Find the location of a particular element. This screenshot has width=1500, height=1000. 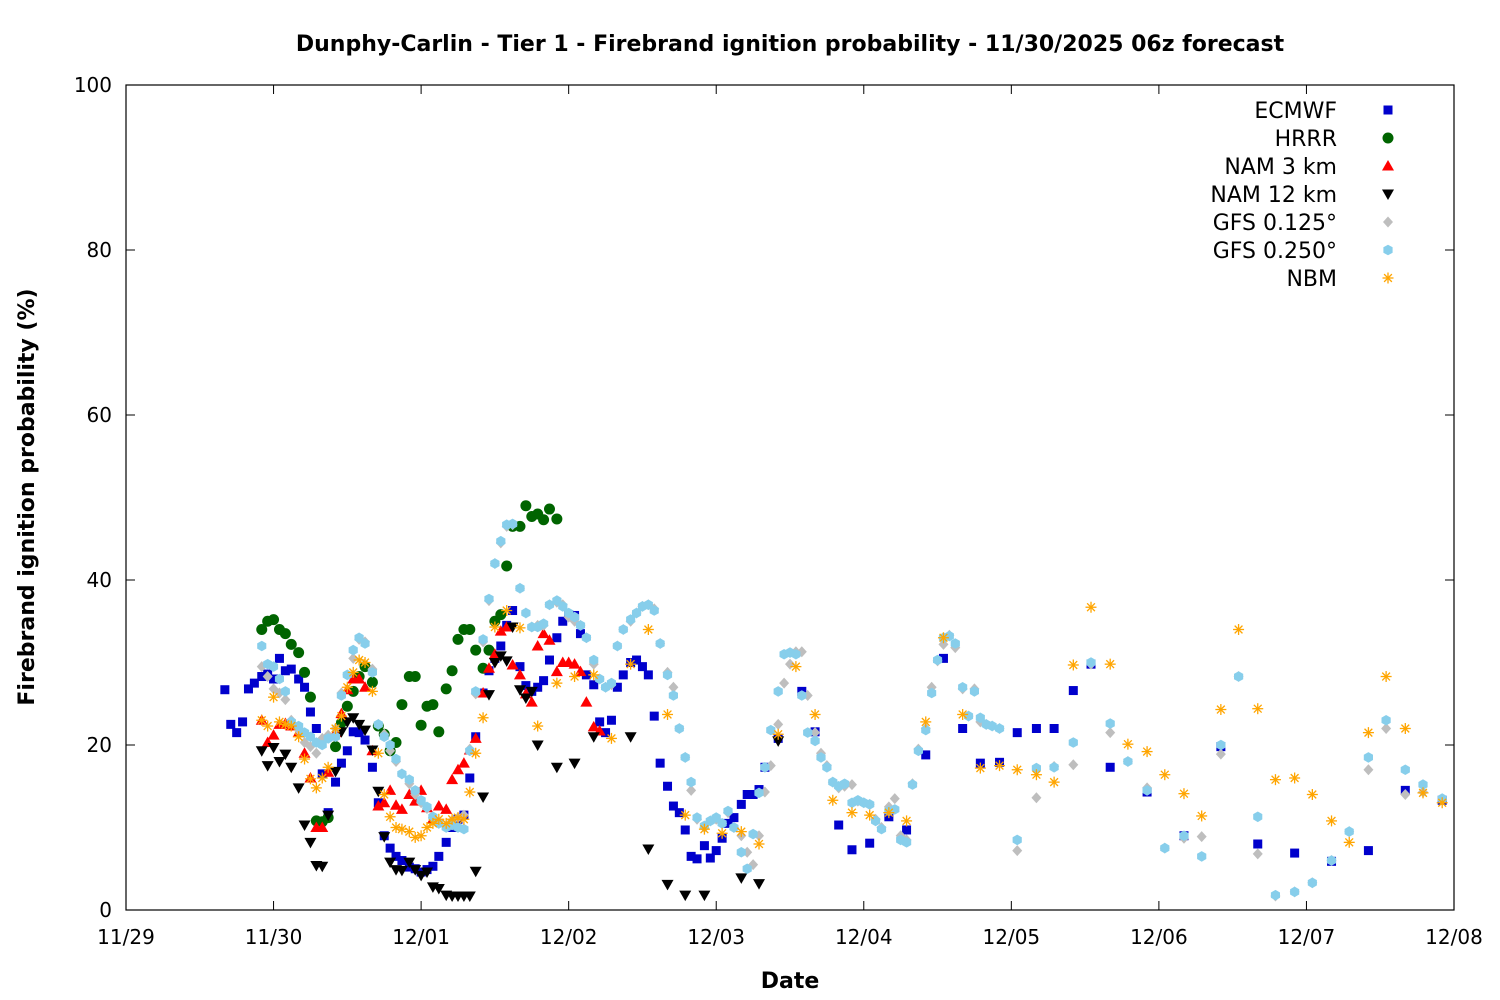

legend-marker is located at coordinates (1388, 194).